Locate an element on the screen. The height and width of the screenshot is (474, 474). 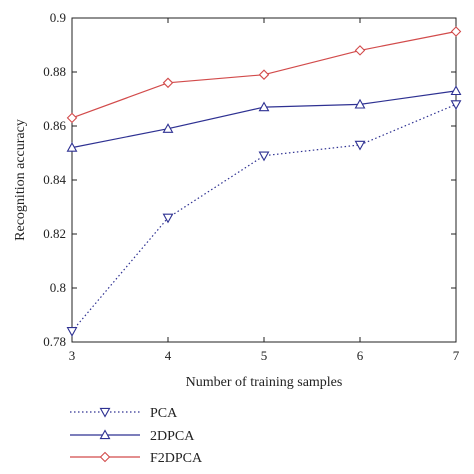
y-tick-label: 0.78 is located at coordinates (54, 341).